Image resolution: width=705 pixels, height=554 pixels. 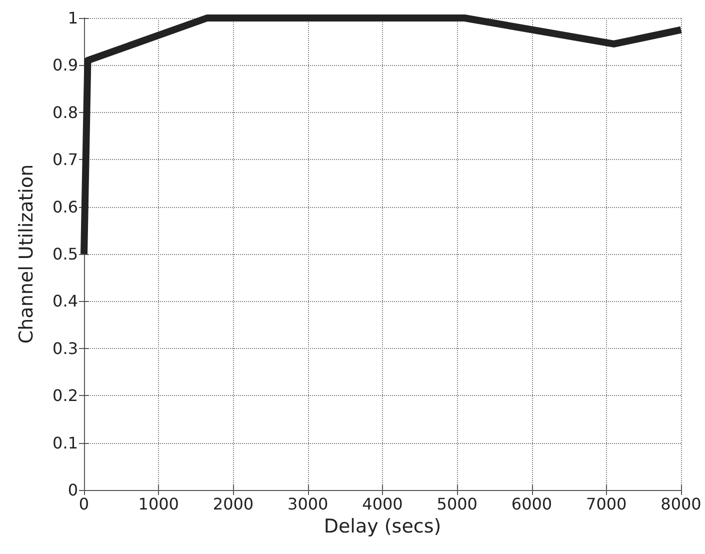 I want to click on x-tick-label: 8000, so click(x=681, y=504).